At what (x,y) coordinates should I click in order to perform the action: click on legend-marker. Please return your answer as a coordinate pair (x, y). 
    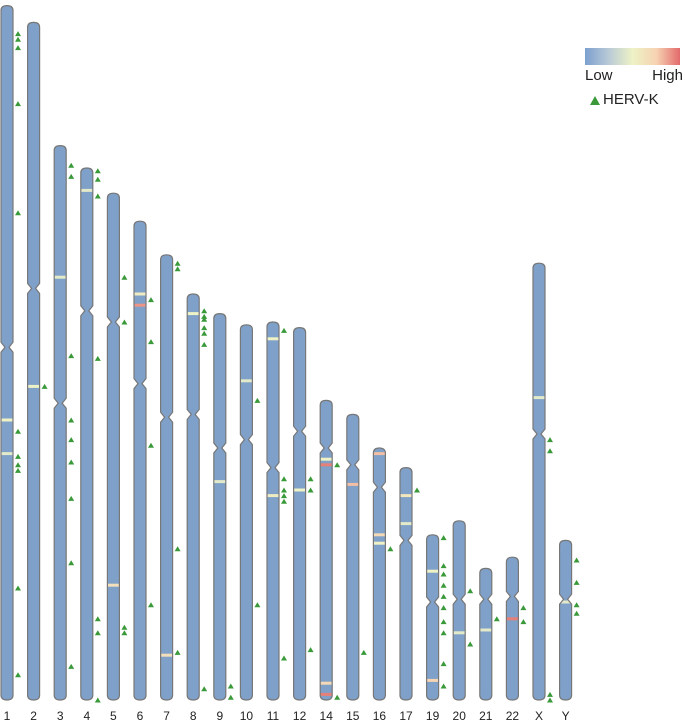
    Looking at the image, I should click on (595, 100).